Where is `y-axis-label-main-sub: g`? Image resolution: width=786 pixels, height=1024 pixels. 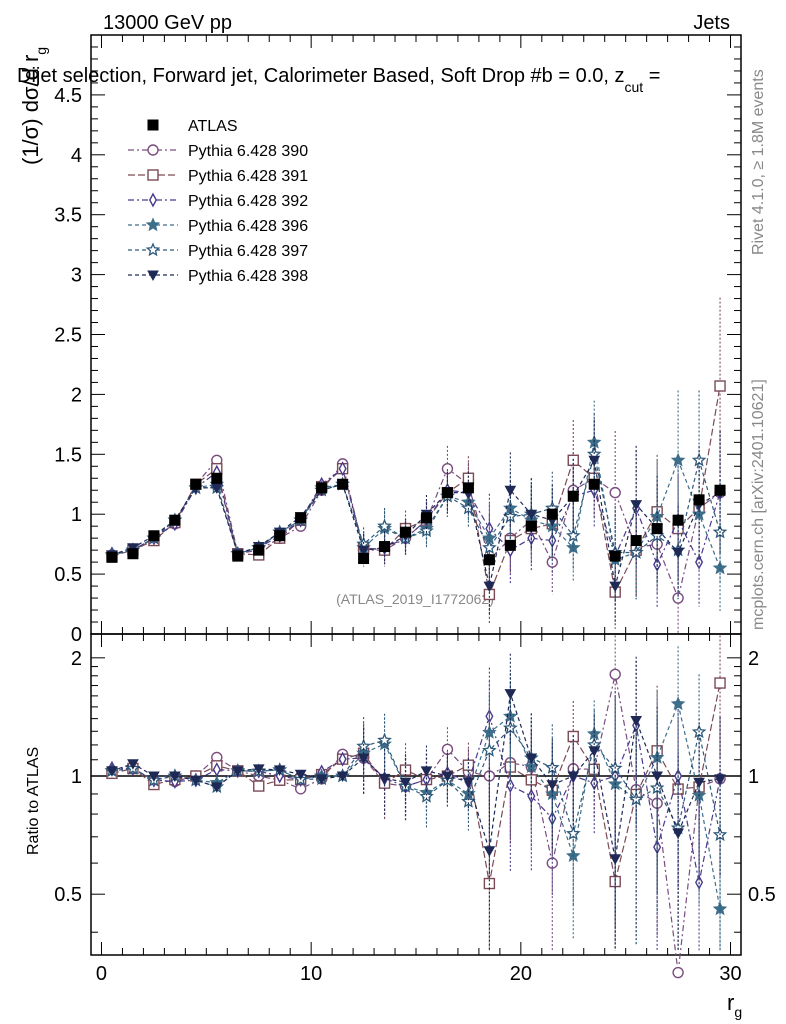 y-axis-label-main-sub: g is located at coordinates (41, 51).